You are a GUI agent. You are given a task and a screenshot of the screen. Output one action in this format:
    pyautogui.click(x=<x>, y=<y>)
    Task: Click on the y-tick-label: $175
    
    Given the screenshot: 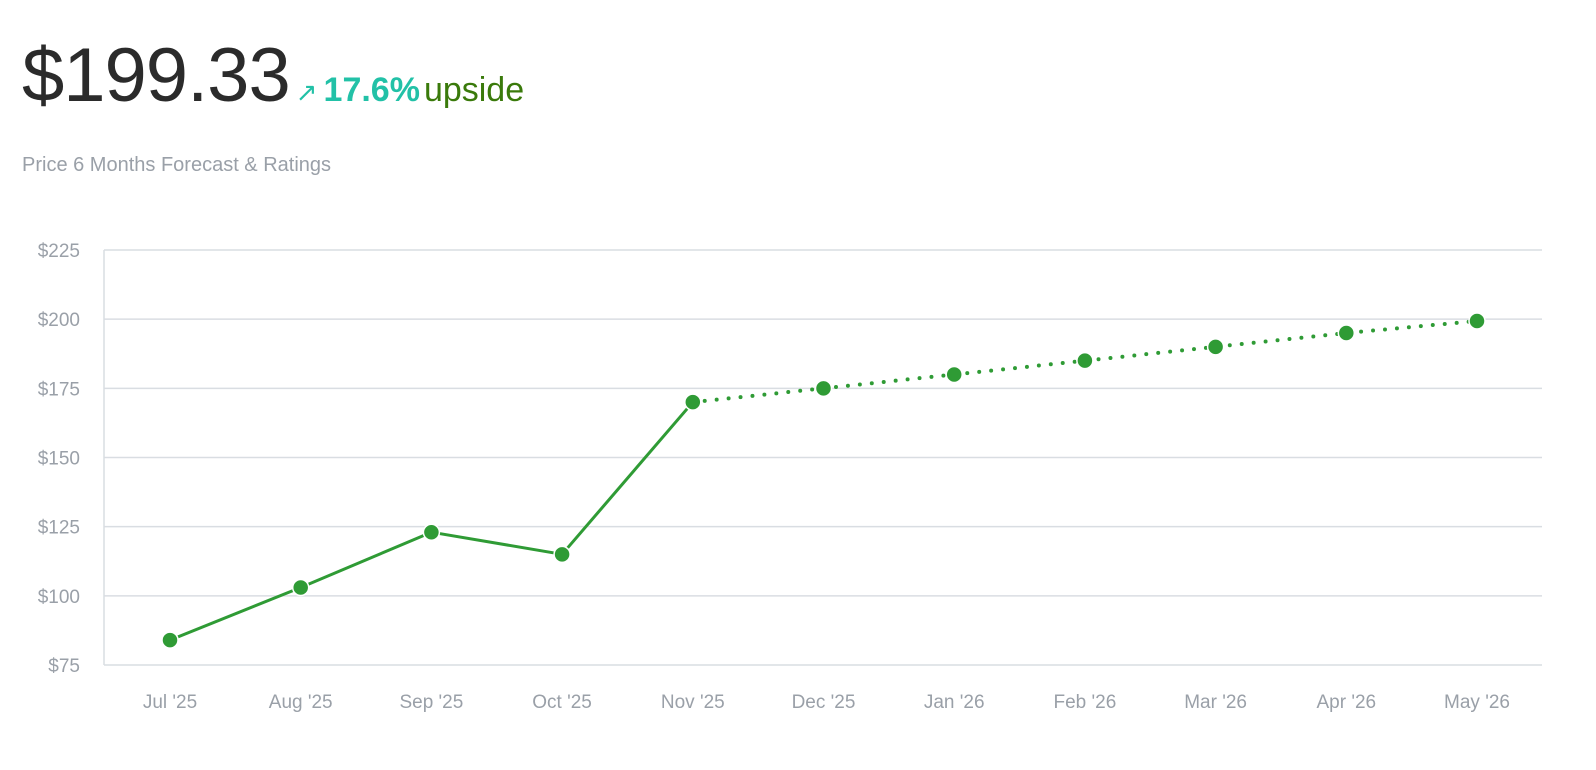 What is the action you would take?
    pyautogui.click(x=59, y=389)
    